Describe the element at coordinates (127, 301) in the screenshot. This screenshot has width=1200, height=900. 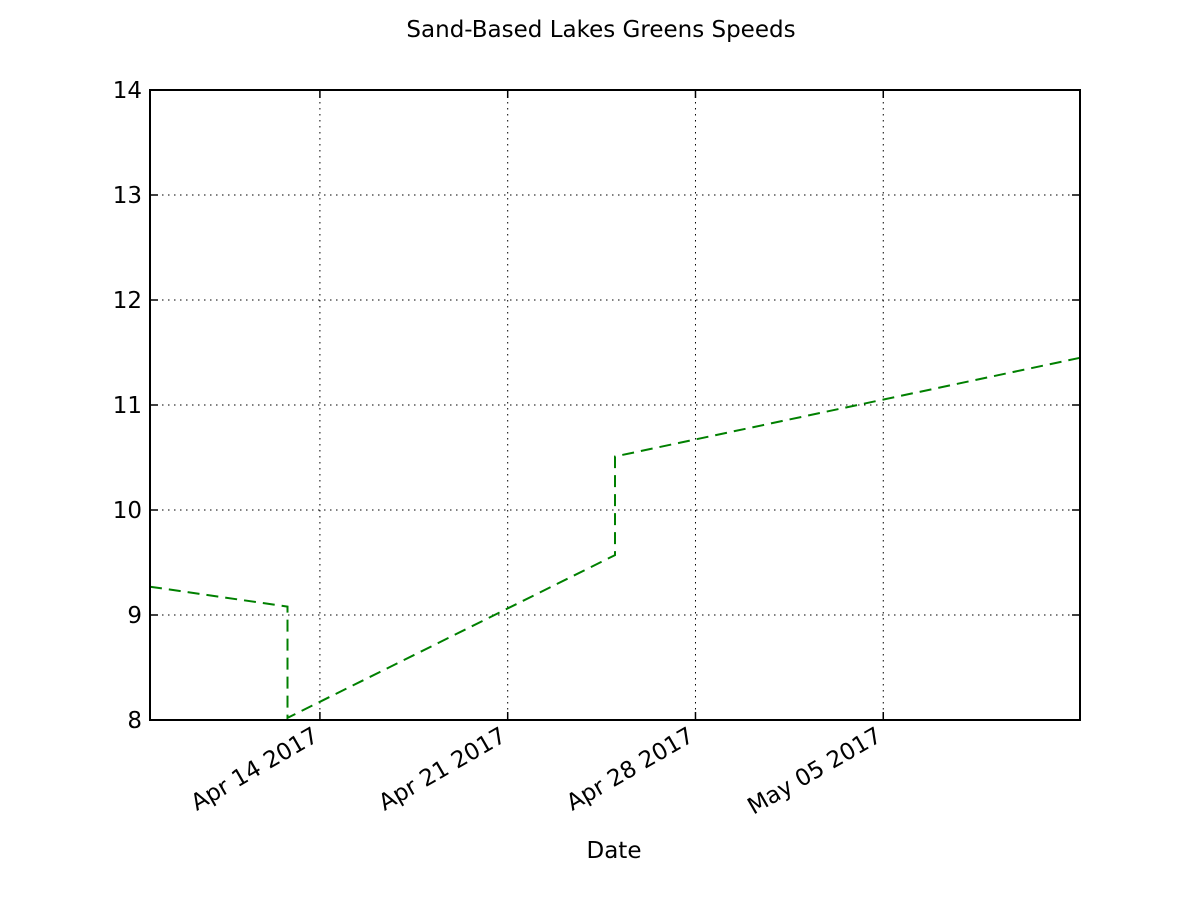
I see `y-tick-label: 12` at that location.